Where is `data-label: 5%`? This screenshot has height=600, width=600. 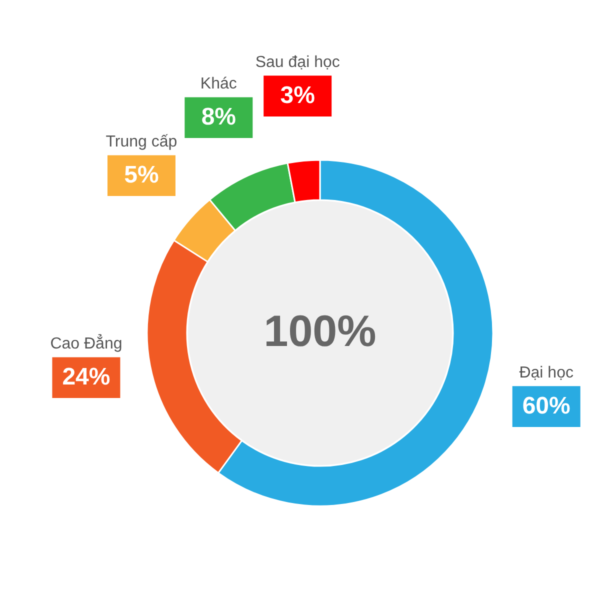
data-label: 5% is located at coordinates (141, 175).